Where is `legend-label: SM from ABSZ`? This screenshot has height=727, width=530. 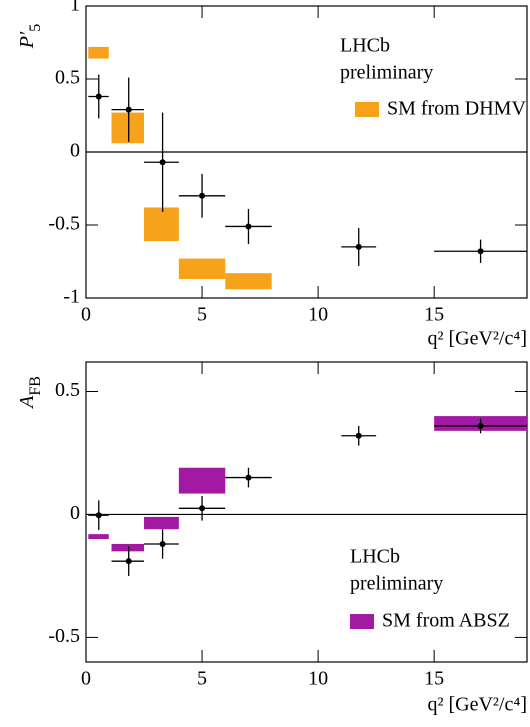
legend-label: SM from ABSZ is located at coordinates (446, 621).